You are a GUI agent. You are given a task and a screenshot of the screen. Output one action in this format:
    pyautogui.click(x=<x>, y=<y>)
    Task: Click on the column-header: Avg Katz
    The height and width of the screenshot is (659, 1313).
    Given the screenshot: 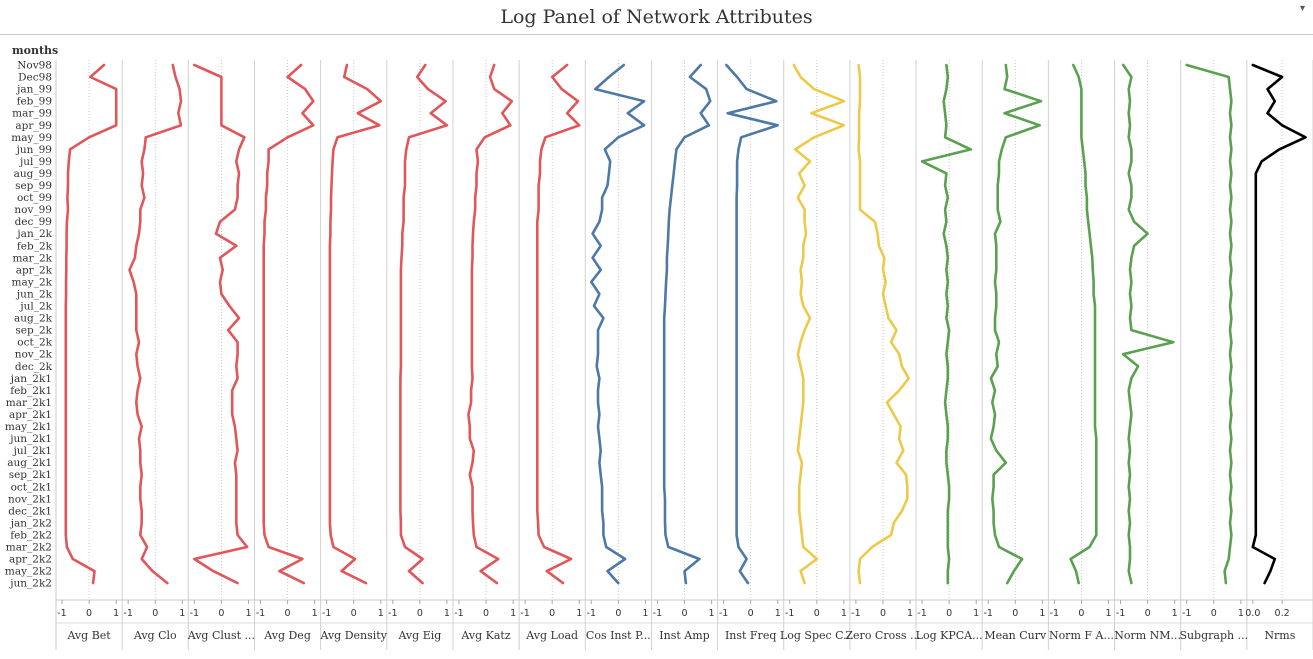 What is the action you would take?
    pyautogui.click(x=485, y=635)
    